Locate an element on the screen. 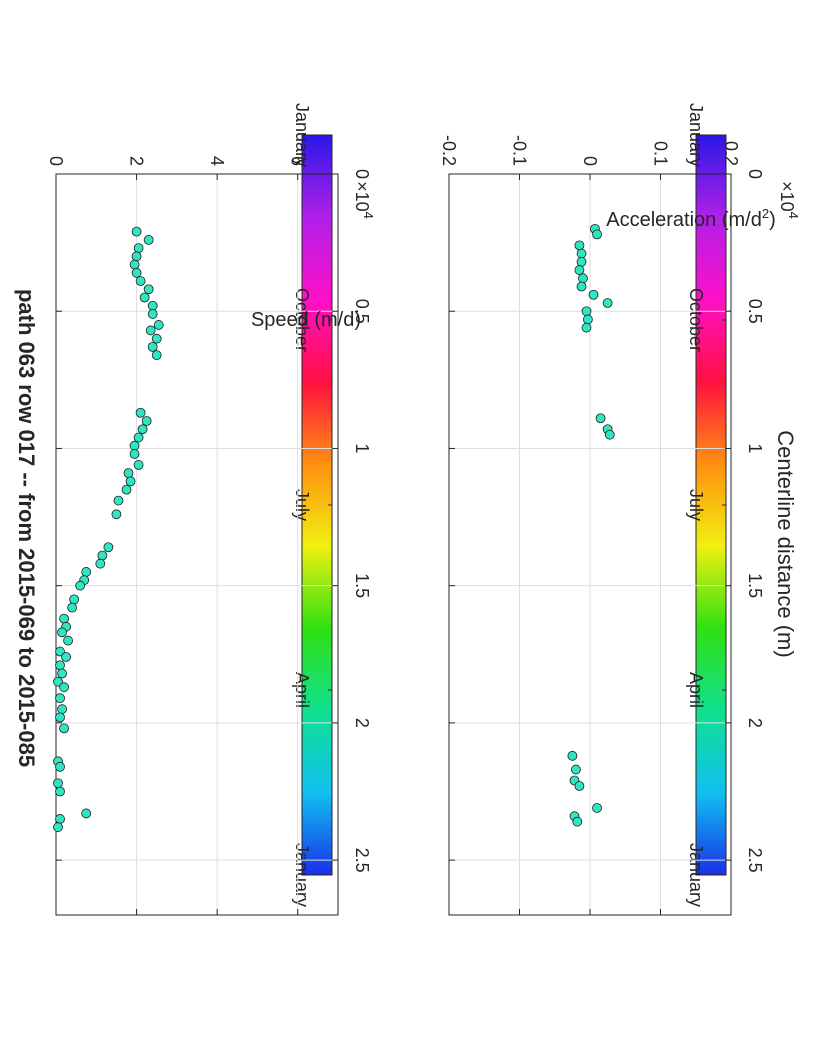 Image resolution: width=816 pixels, height=1056 pixels. x-tick-label: 1 is located at coordinates (755, 448).